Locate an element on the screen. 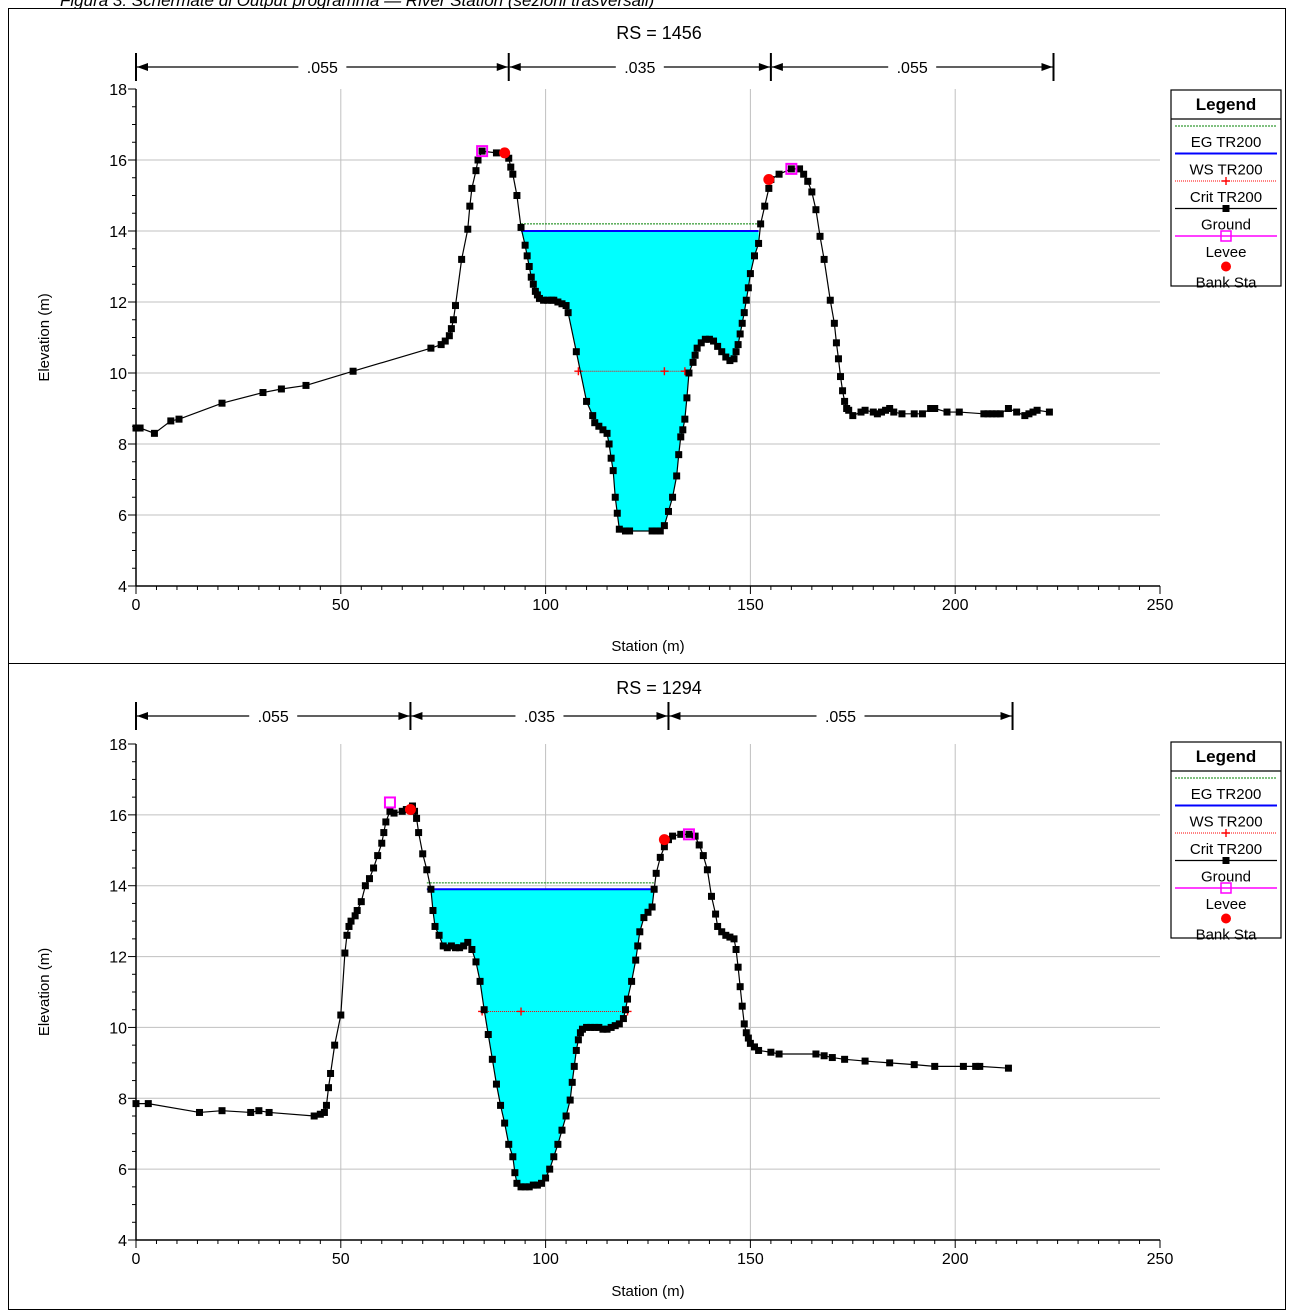 This screenshot has width=1296, height=1310. water-area is located at coordinates (640, 381).